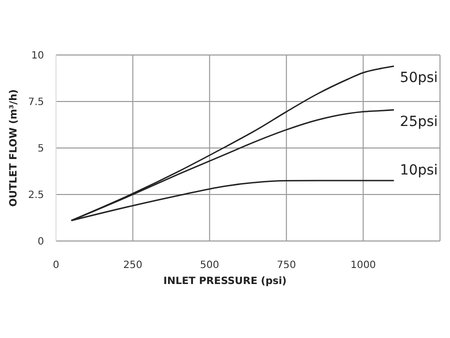  Describe the element at coordinates (36, 196) in the screenshot. I see `y-tick-label: 2.5` at that location.